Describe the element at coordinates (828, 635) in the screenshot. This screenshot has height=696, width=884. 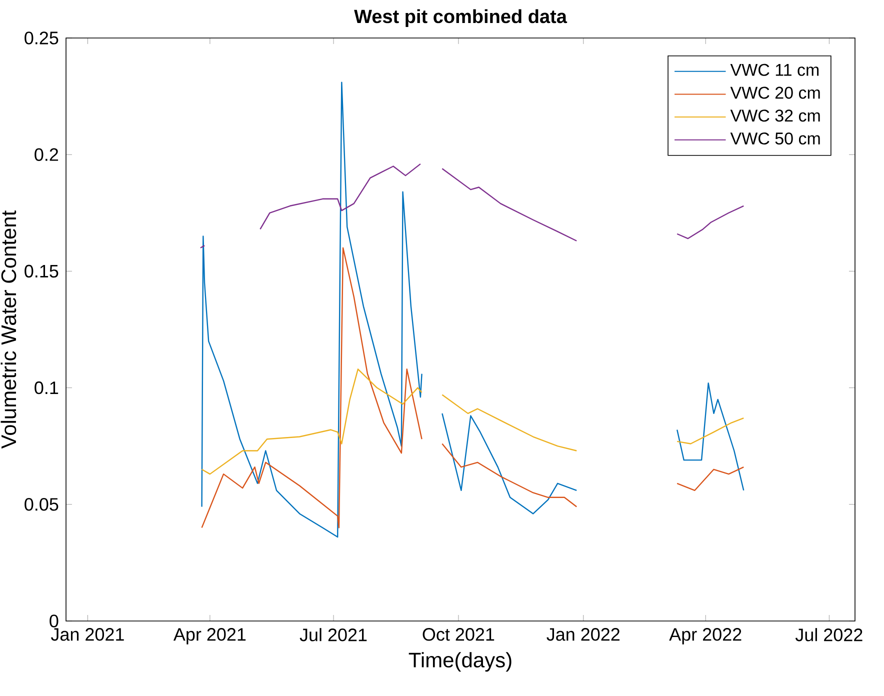
I see `x-tick-label: Jul 2022` at that location.